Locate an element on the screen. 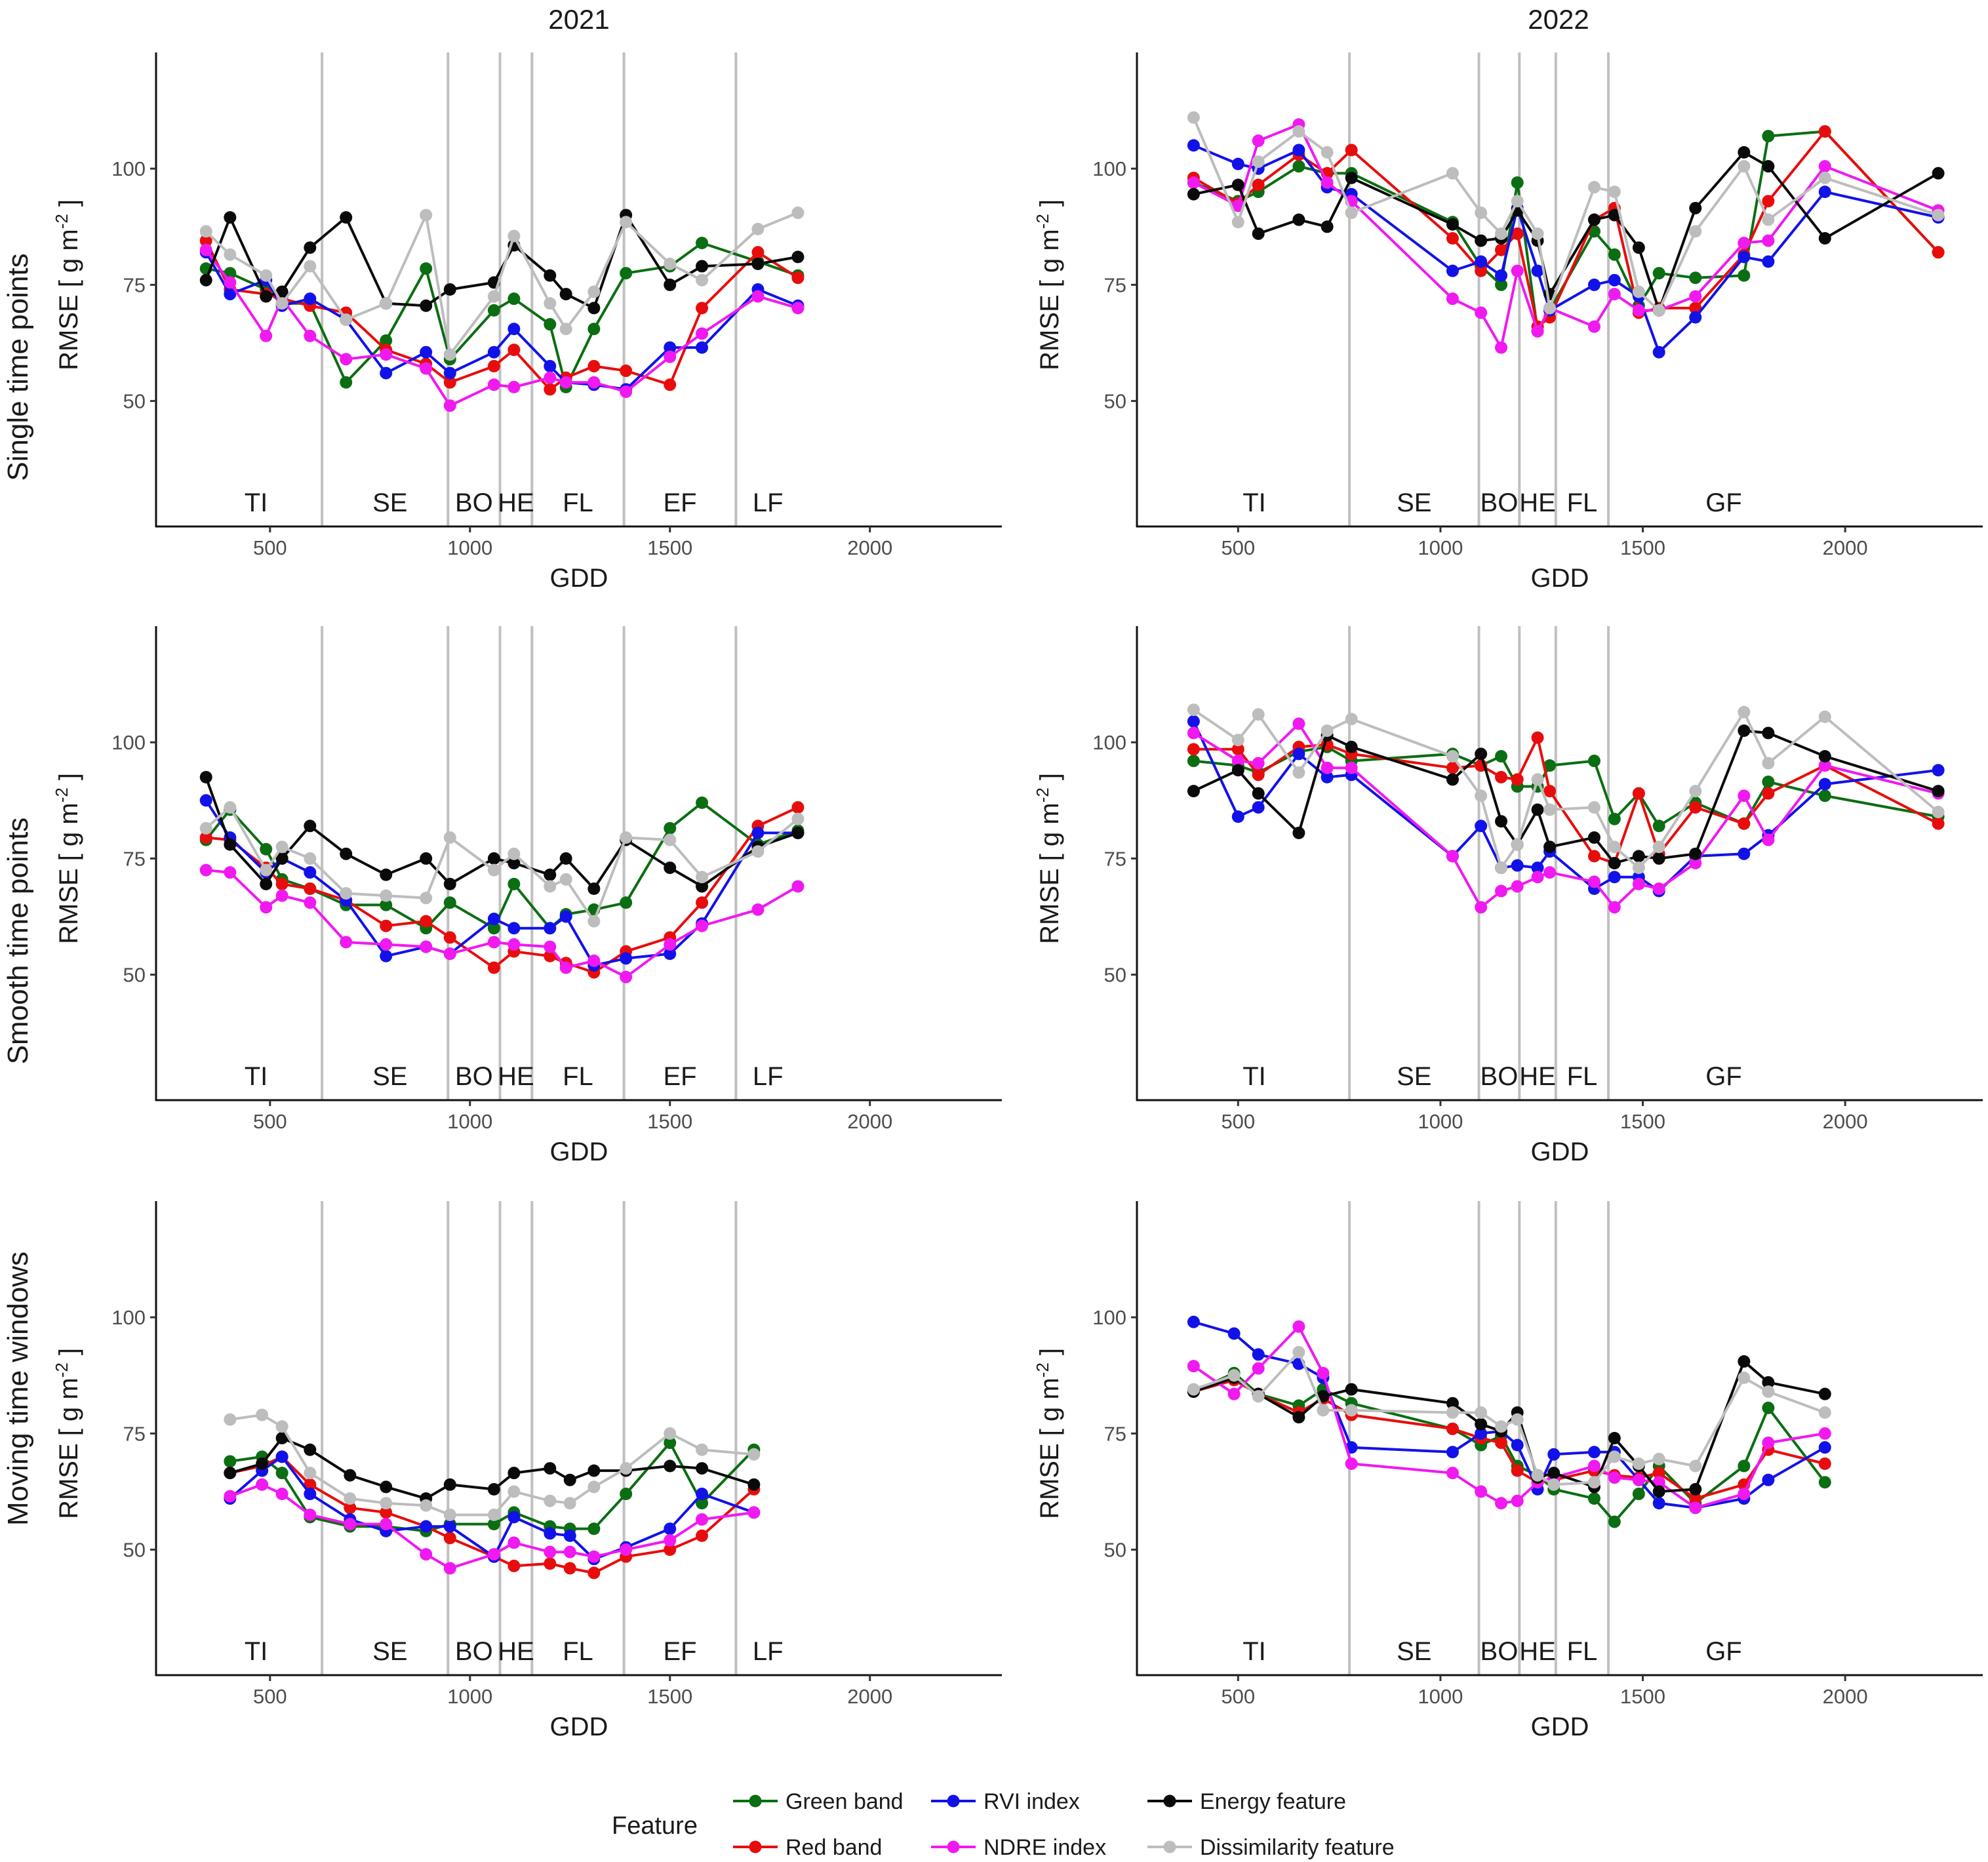  x-tick-label: 500 is located at coordinates (270, 1121).